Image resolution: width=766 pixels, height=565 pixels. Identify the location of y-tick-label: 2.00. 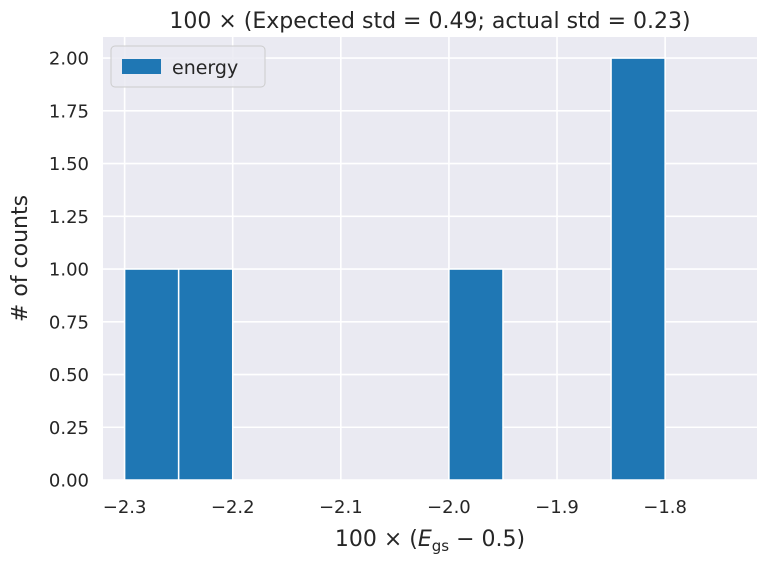
(69, 59).